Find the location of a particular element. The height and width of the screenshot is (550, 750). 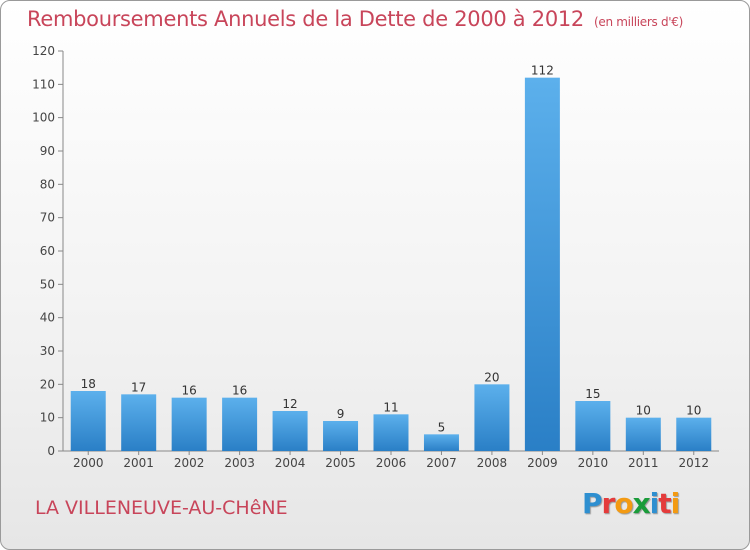

y-tick-label: 90 is located at coordinates (47, 151).